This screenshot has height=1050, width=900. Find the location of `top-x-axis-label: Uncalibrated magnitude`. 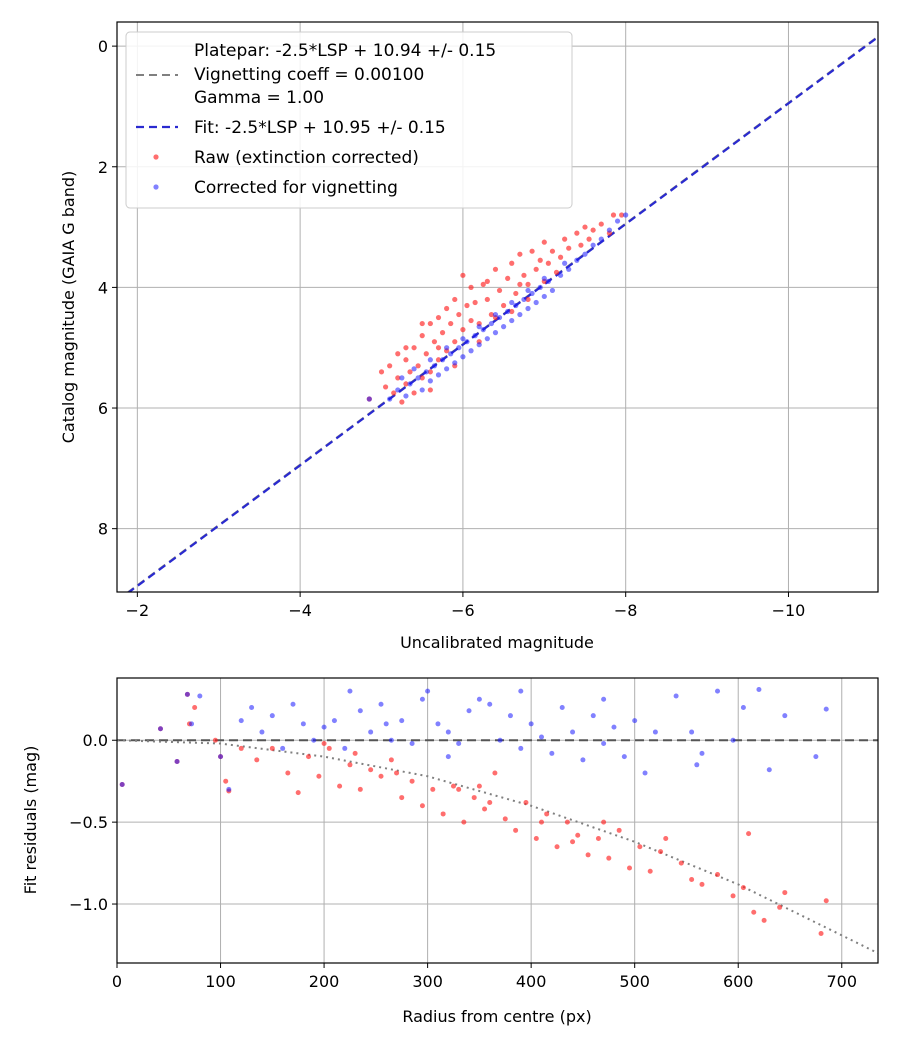

top-x-axis-label: Uncalibrated magnitude is located at coordinates (497, 642).